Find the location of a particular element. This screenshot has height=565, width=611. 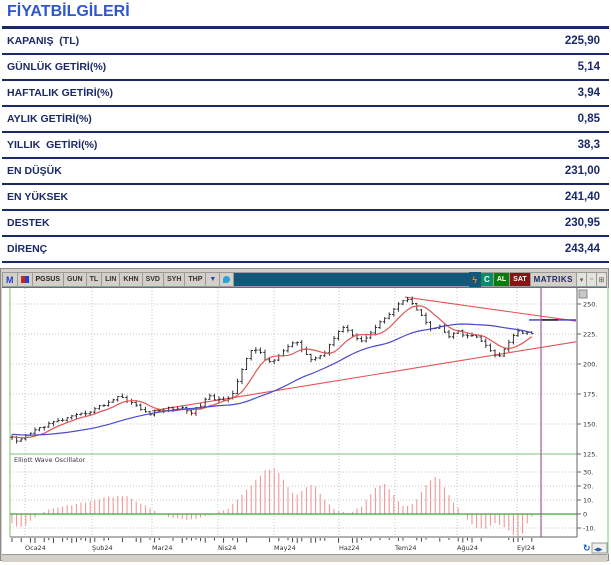

toolbar-button-lin: LIN is located at coordinates (111, 279).